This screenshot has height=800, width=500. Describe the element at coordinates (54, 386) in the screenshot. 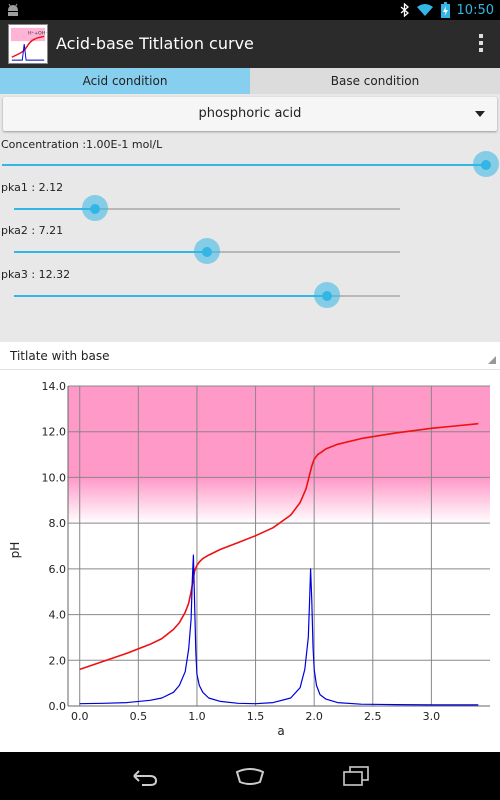

I see `y-tick-label: 14.0` at that location.